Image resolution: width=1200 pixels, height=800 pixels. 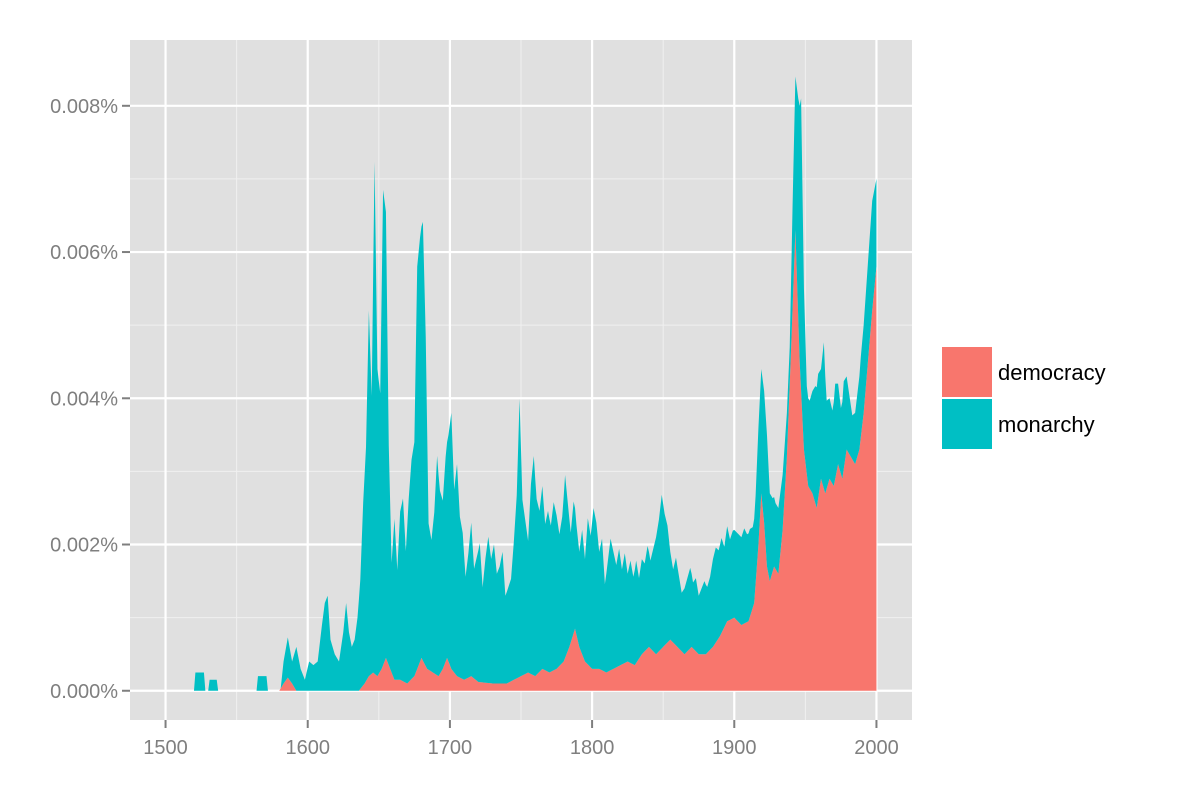 I want to click on x-tick-label: 1800, so click(x=592, y=748).